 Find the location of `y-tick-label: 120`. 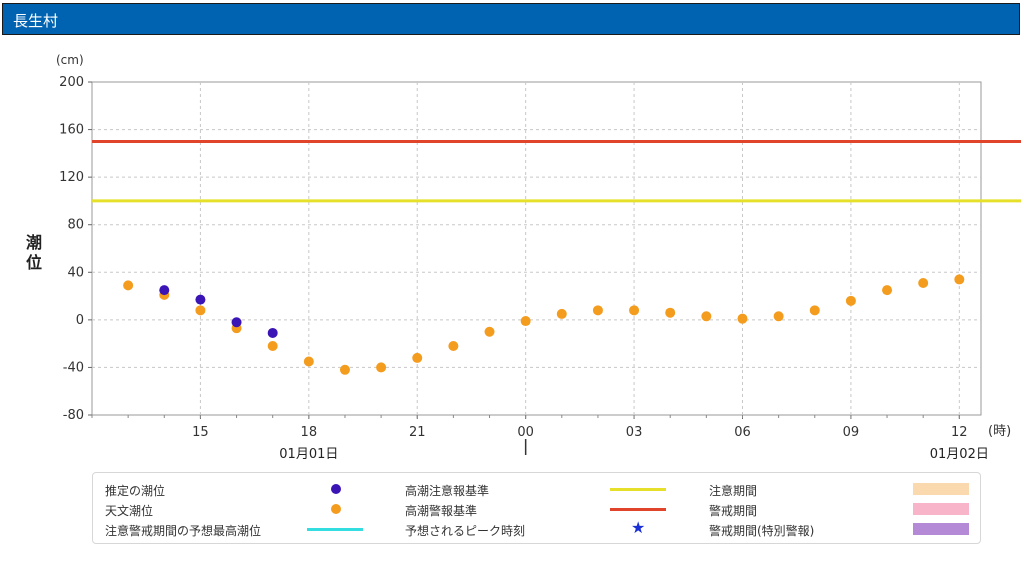

y-tick-label: 120 is located at coordinates (71, 177).